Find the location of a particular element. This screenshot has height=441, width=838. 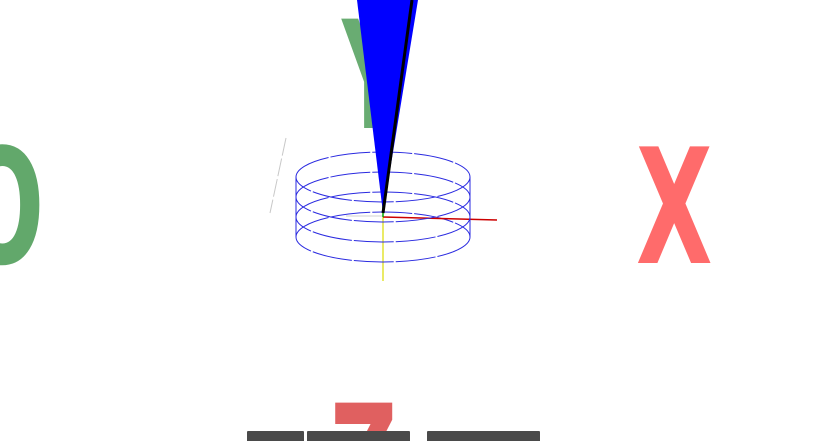

bottom-toolbar is located at coordinates (393, 436).